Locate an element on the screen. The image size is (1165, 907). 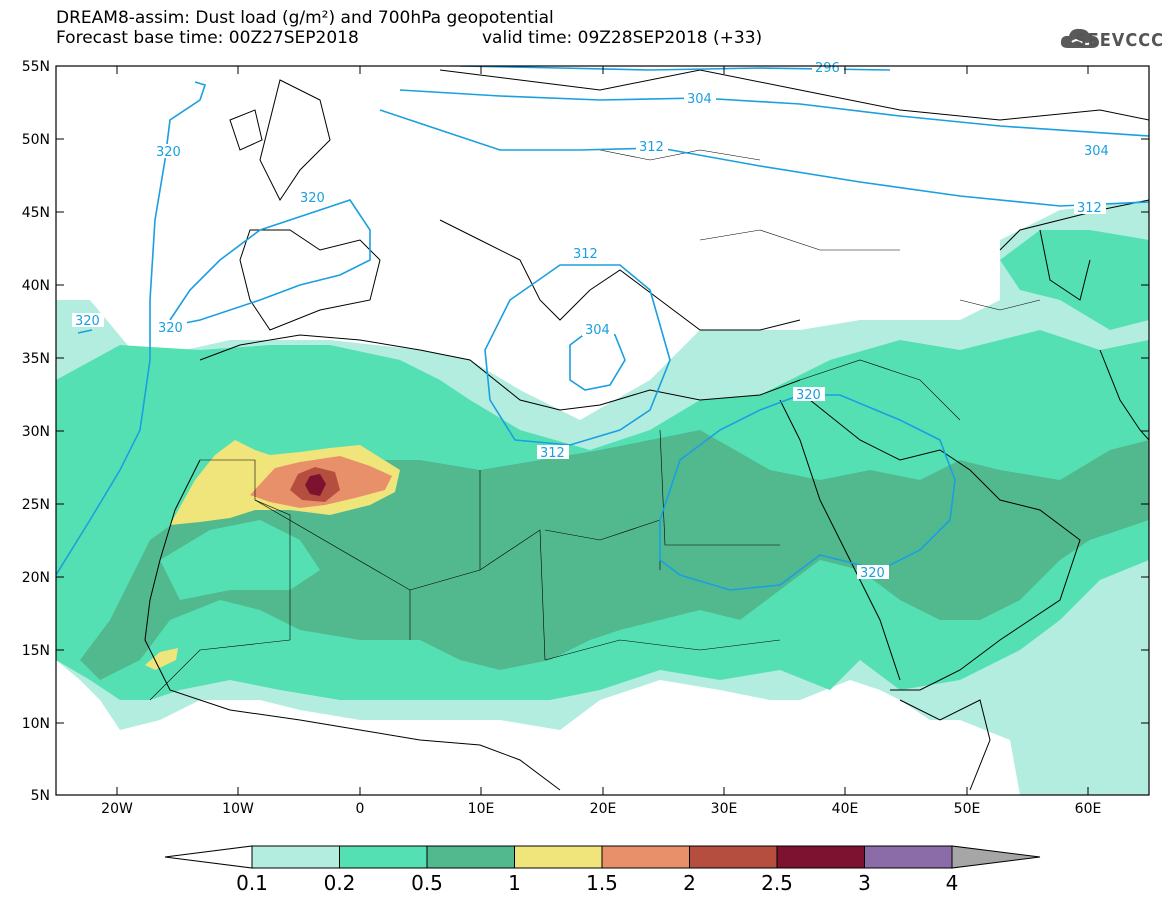
lat-label: 10N is located at coordinates (36, 724).